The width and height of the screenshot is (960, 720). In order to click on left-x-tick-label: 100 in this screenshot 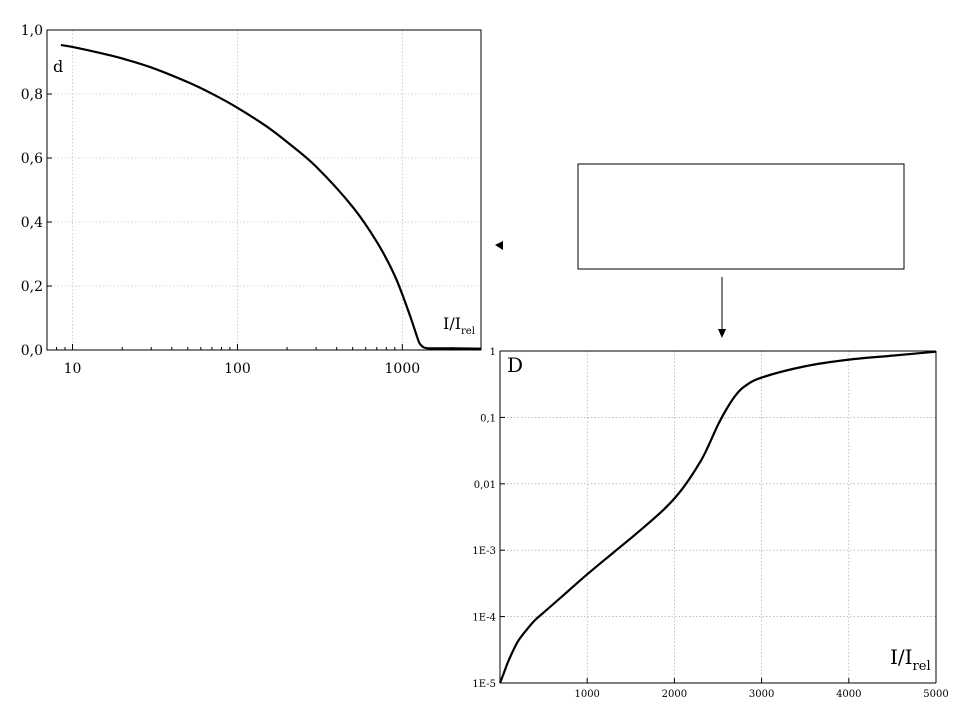, I will do `click(237, 369)`.